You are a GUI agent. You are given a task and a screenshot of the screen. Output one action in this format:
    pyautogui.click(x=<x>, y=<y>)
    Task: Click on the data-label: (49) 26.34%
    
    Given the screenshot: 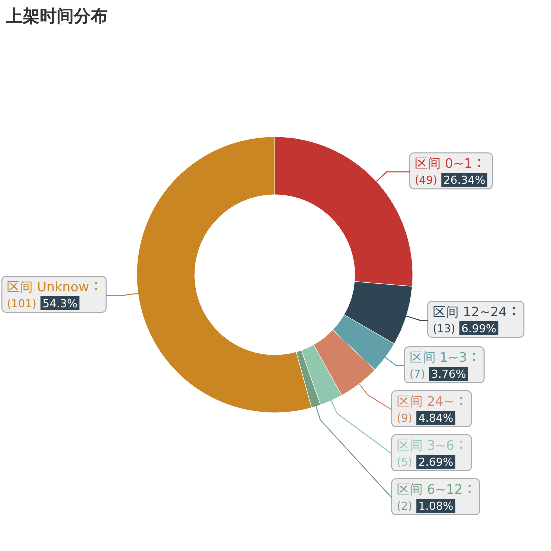 What is the action you would take?
    pyautogui.click(x=450, y=181)
    